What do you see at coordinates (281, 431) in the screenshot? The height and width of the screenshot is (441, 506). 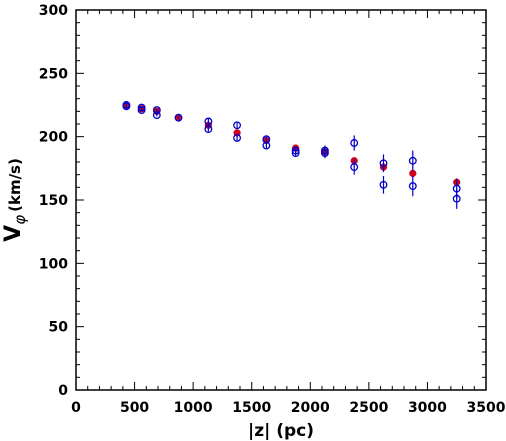 I see `x-axis-label: |z| (pc)` at bounding box center [281, 431].